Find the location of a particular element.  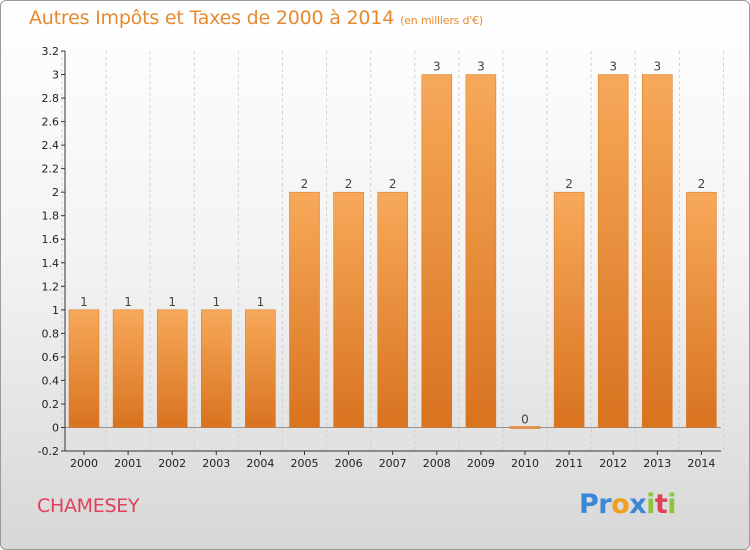

y-tick-label: 2.4 is located at coordinates (51, 145).